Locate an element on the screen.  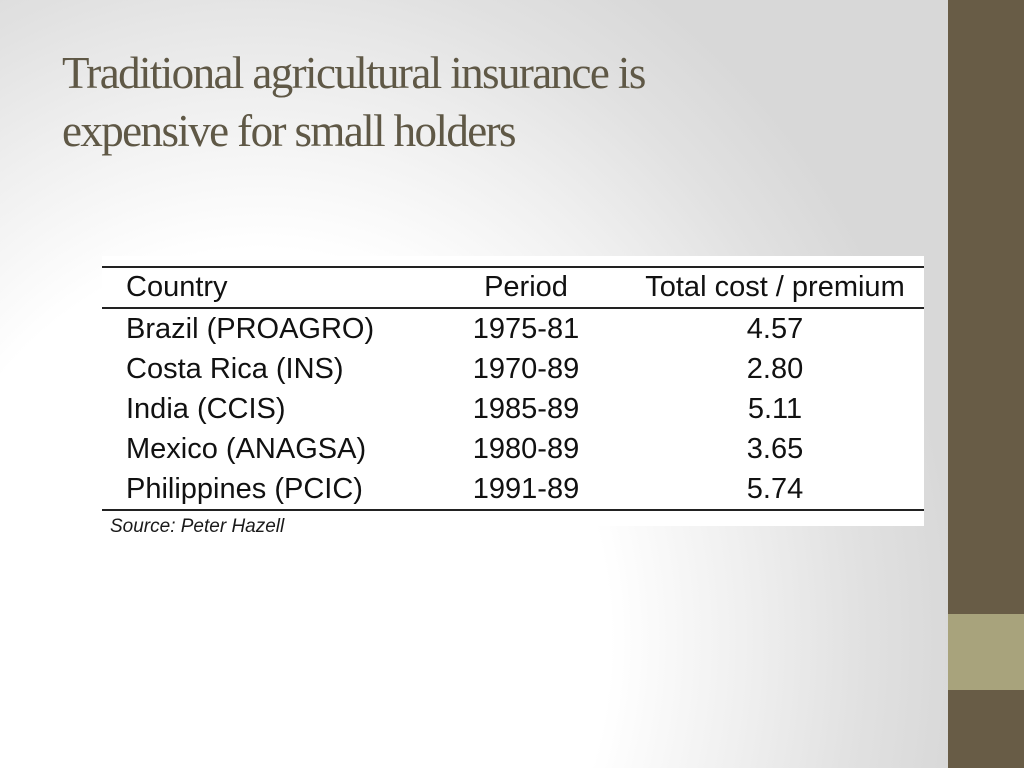
cell-period: 1985-89 is located at coordinates (526, 408).